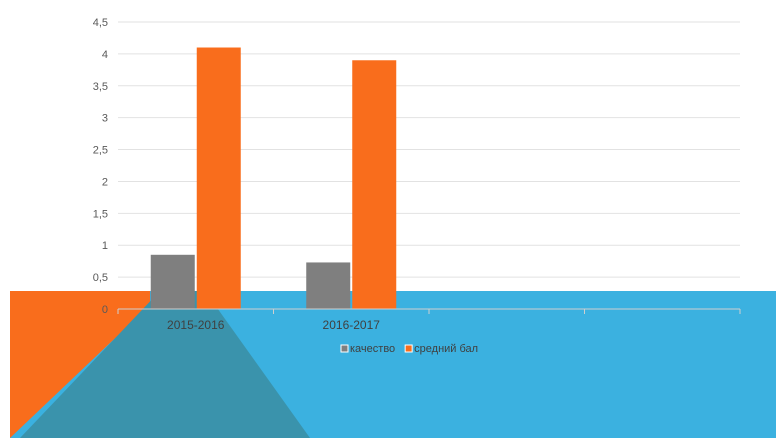 The image size is (776, 438). I want to click on y-tick-label: 3, so click(105, 119).